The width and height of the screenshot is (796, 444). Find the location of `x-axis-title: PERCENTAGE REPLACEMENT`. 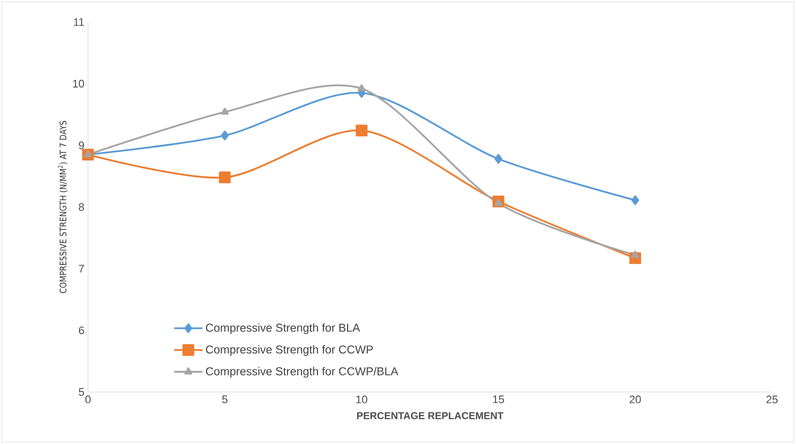

x-axis-title: PERCENTAGE REPLACEMENT is located at coordinates (430, 416).